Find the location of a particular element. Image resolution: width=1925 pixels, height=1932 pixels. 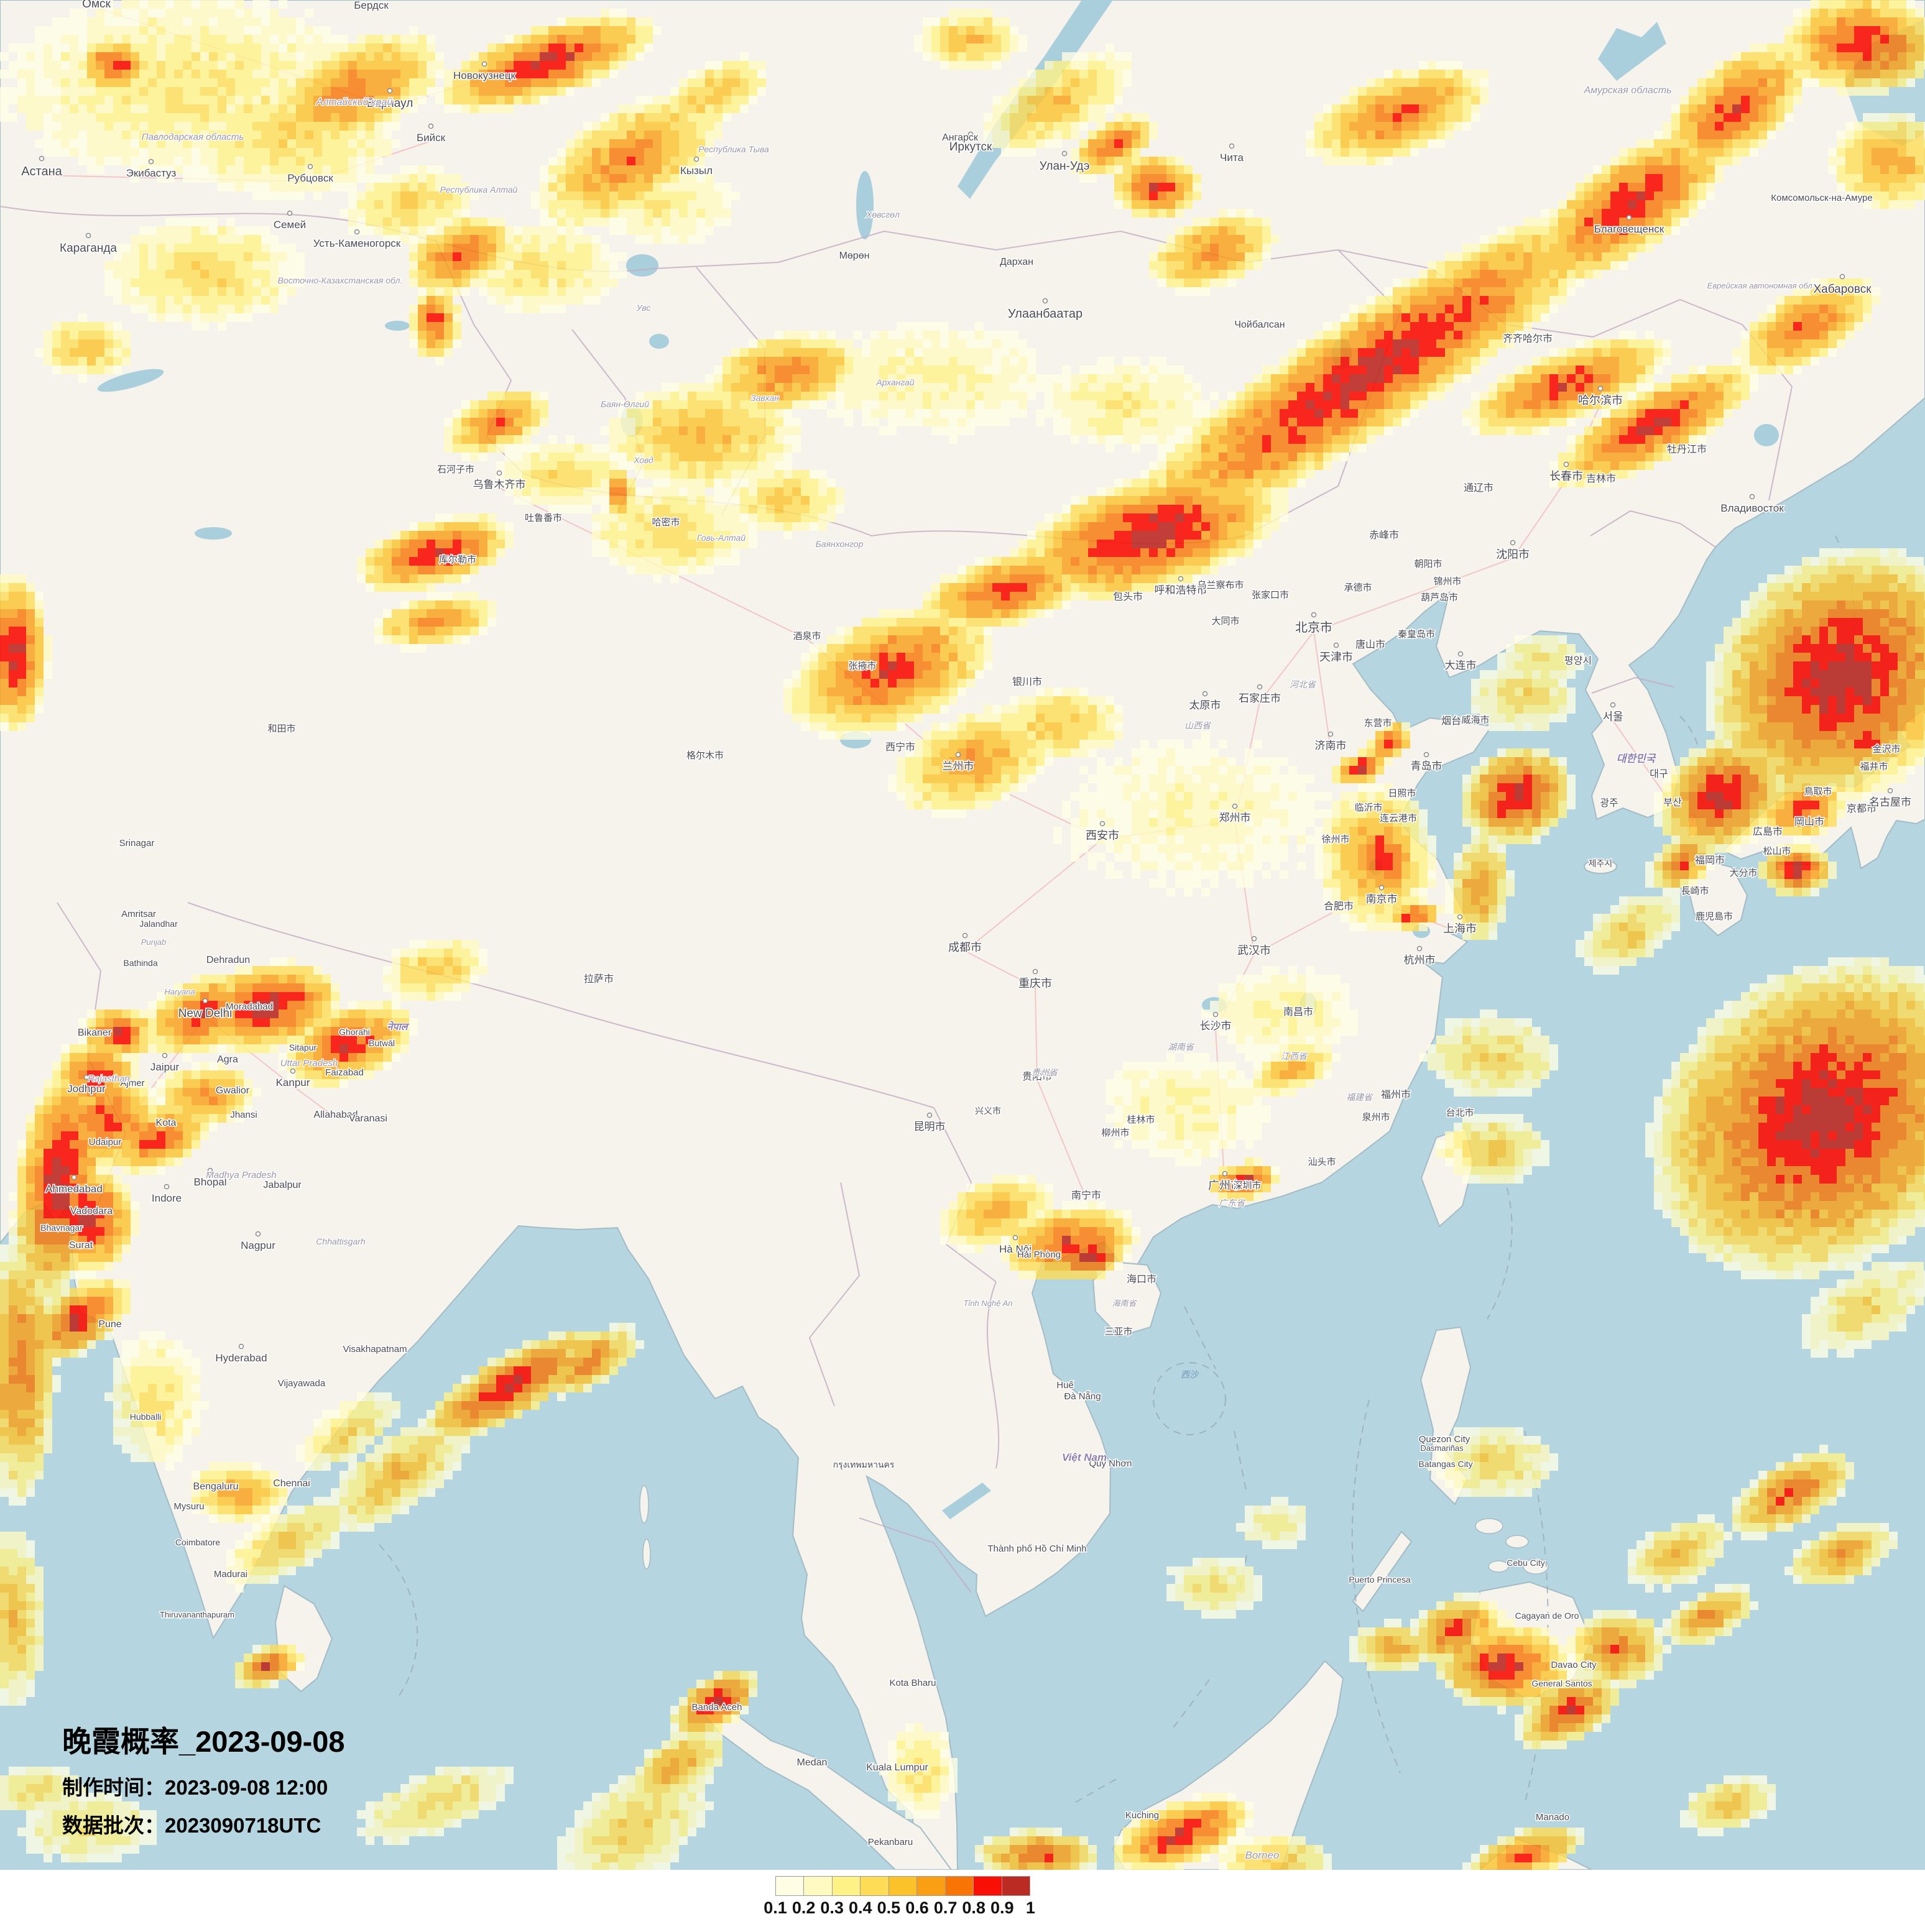

country-label: नेपाल is located at coordinates (398, 1027).